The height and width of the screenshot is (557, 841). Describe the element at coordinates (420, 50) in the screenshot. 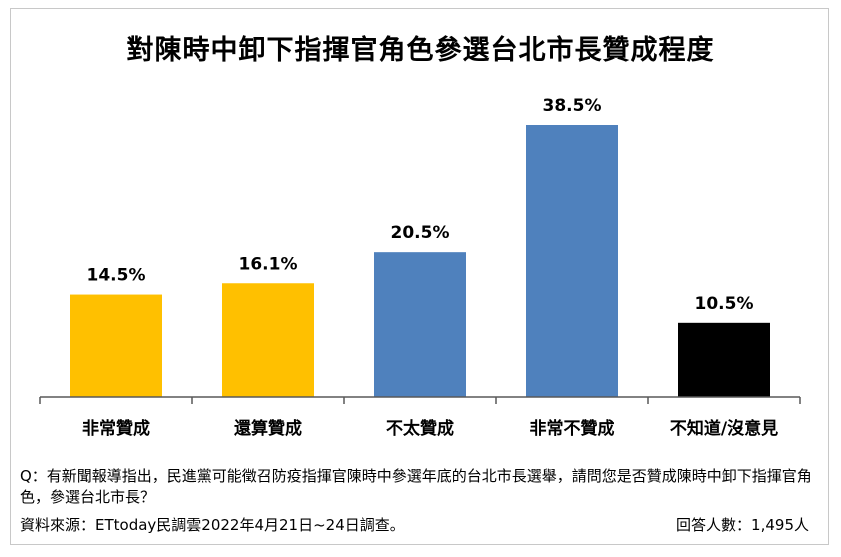

I see `chart-title: 對陳時中卸下指揮官角色參選台北市長贊成程度` at that location.